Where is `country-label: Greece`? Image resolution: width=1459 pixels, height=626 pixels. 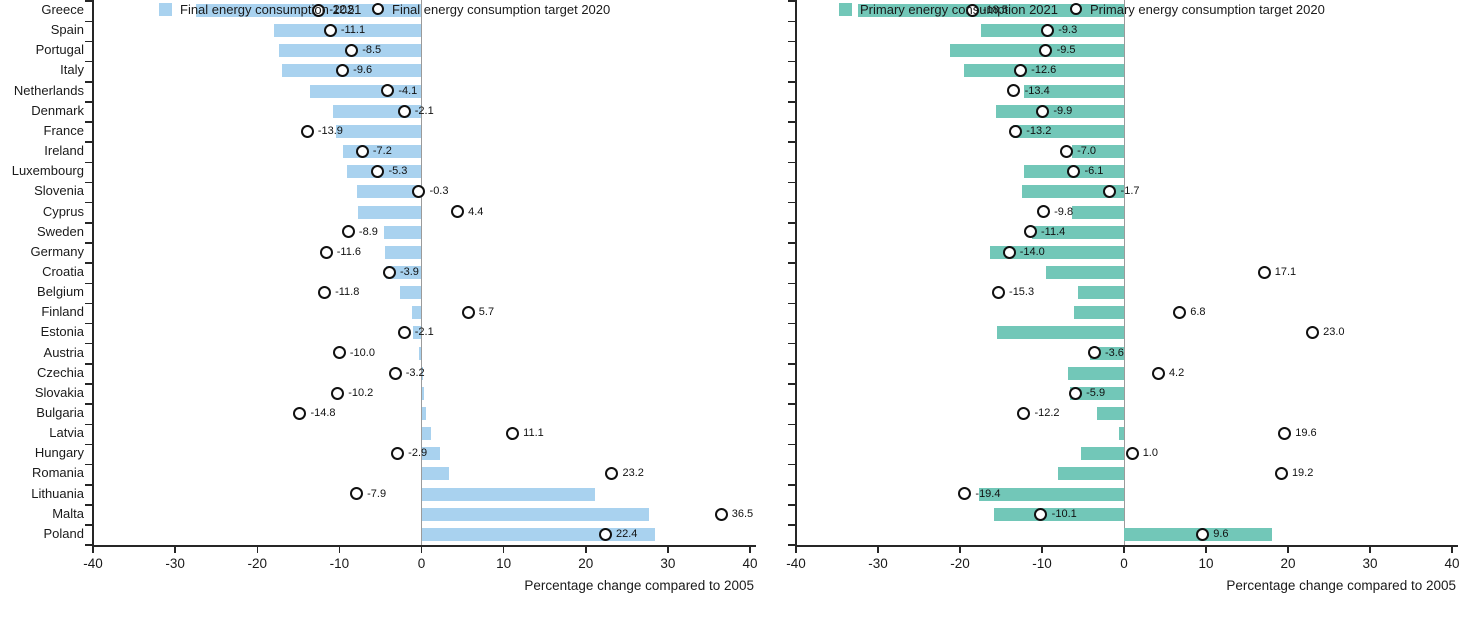
country-label: Greece is located at coordinates (62, 9).